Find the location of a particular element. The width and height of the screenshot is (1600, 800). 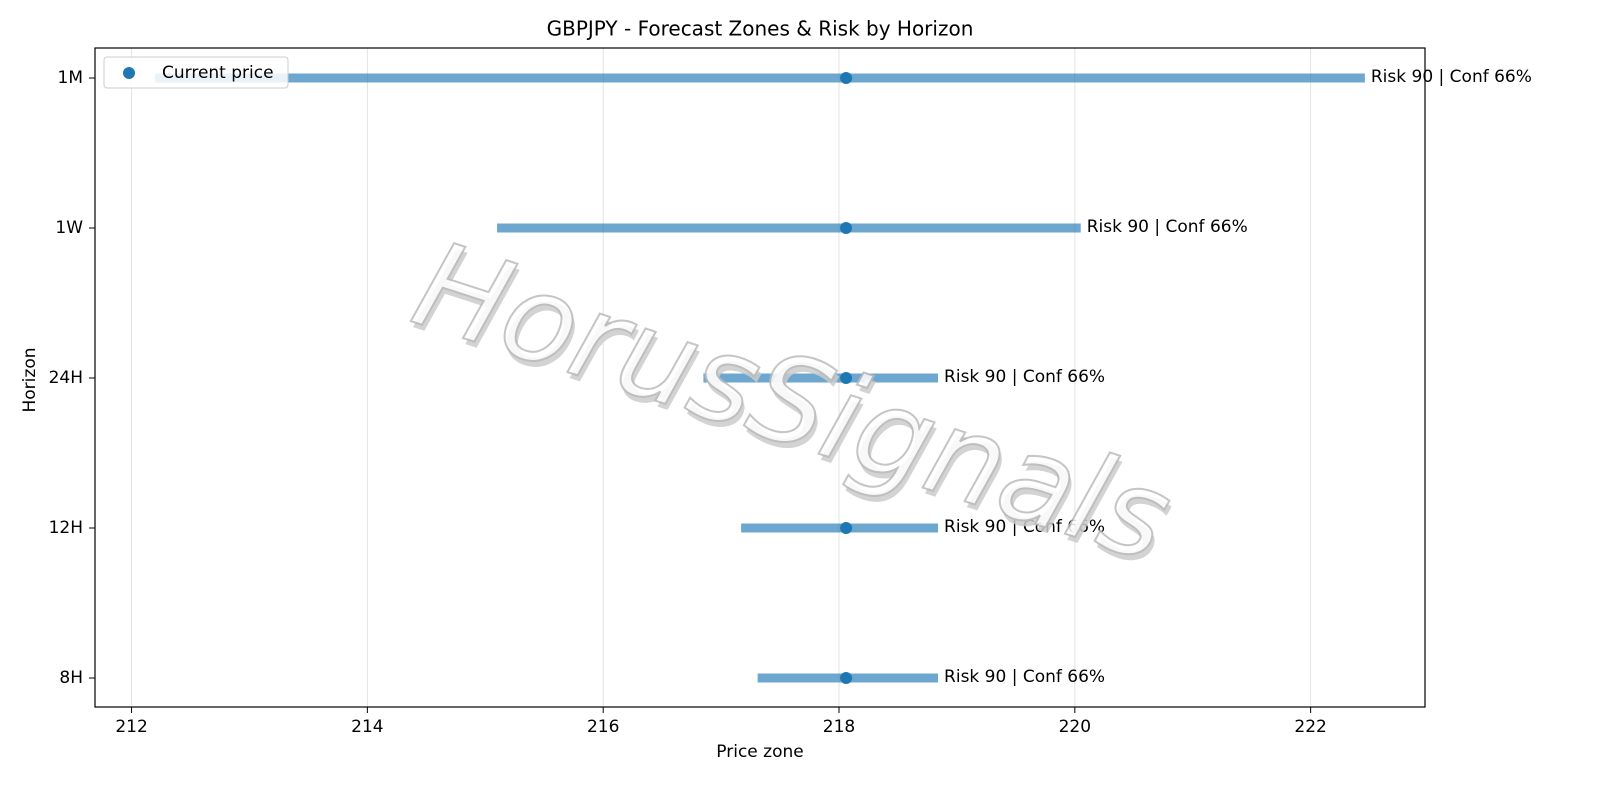

legend-box is located at coordinates (196, 72).